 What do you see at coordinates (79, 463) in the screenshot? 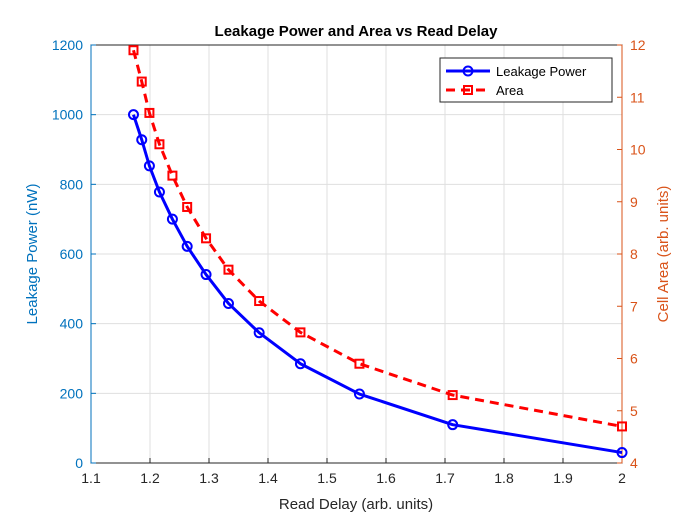
I see `y-left-tick-label: 0` at bounding box center [79, 463].